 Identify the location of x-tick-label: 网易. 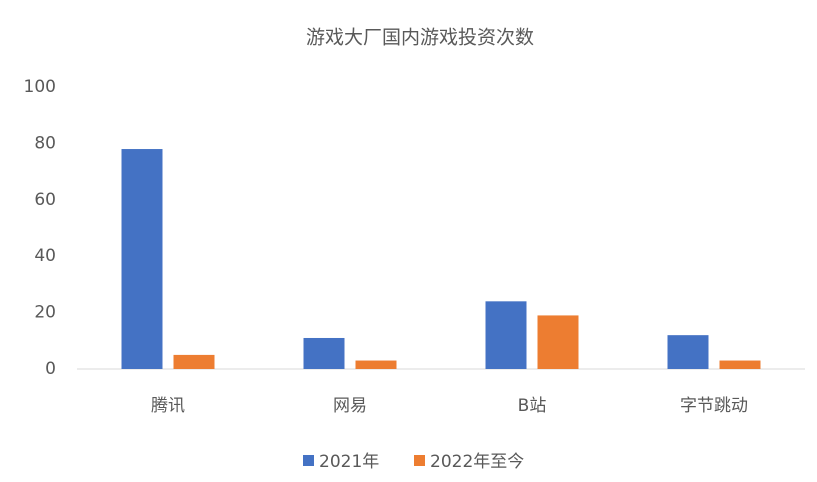
(350, 406).